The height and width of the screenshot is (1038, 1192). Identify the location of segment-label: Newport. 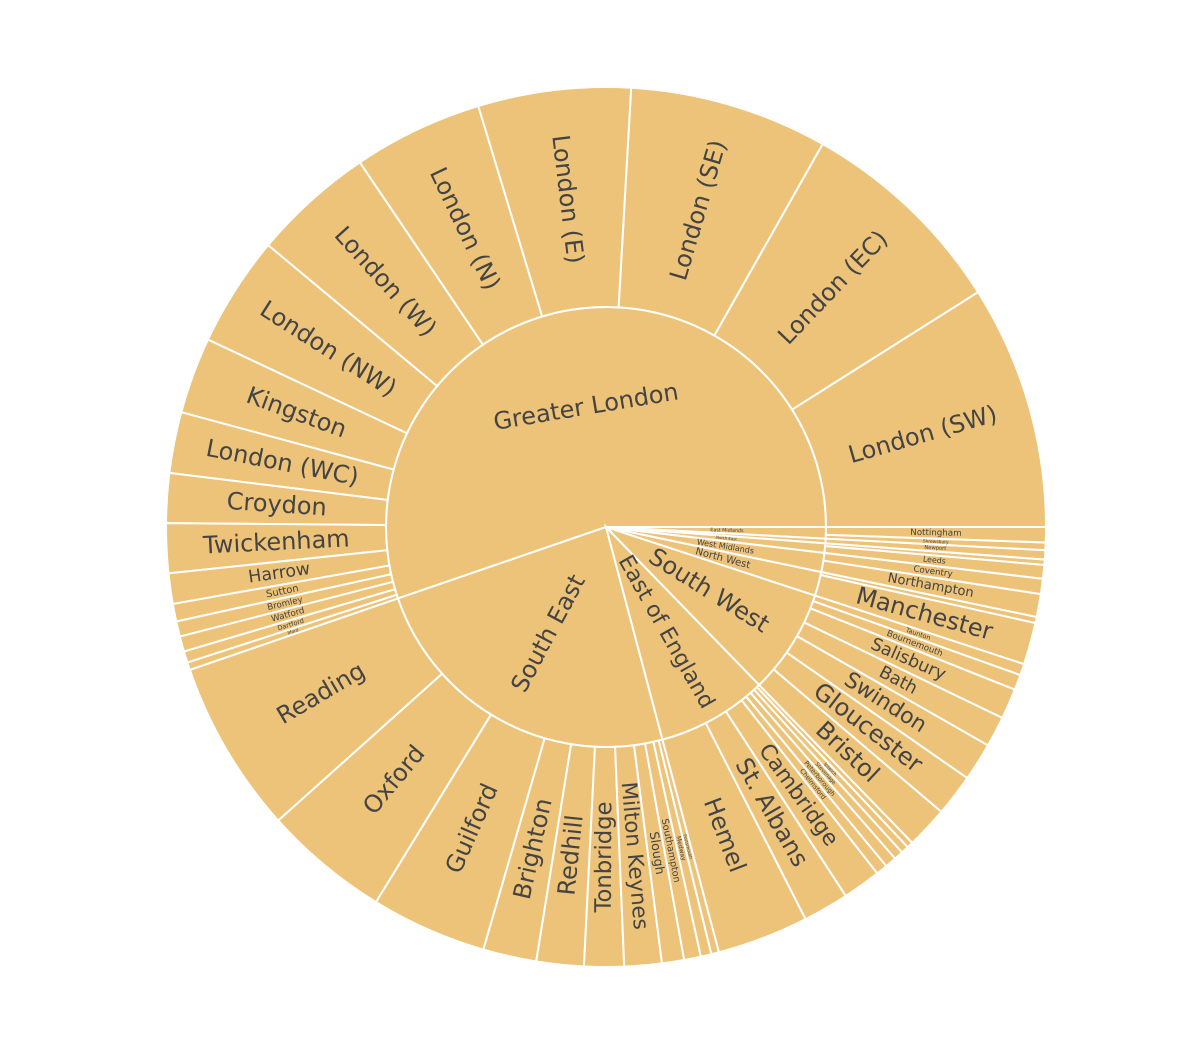
(935, 548).